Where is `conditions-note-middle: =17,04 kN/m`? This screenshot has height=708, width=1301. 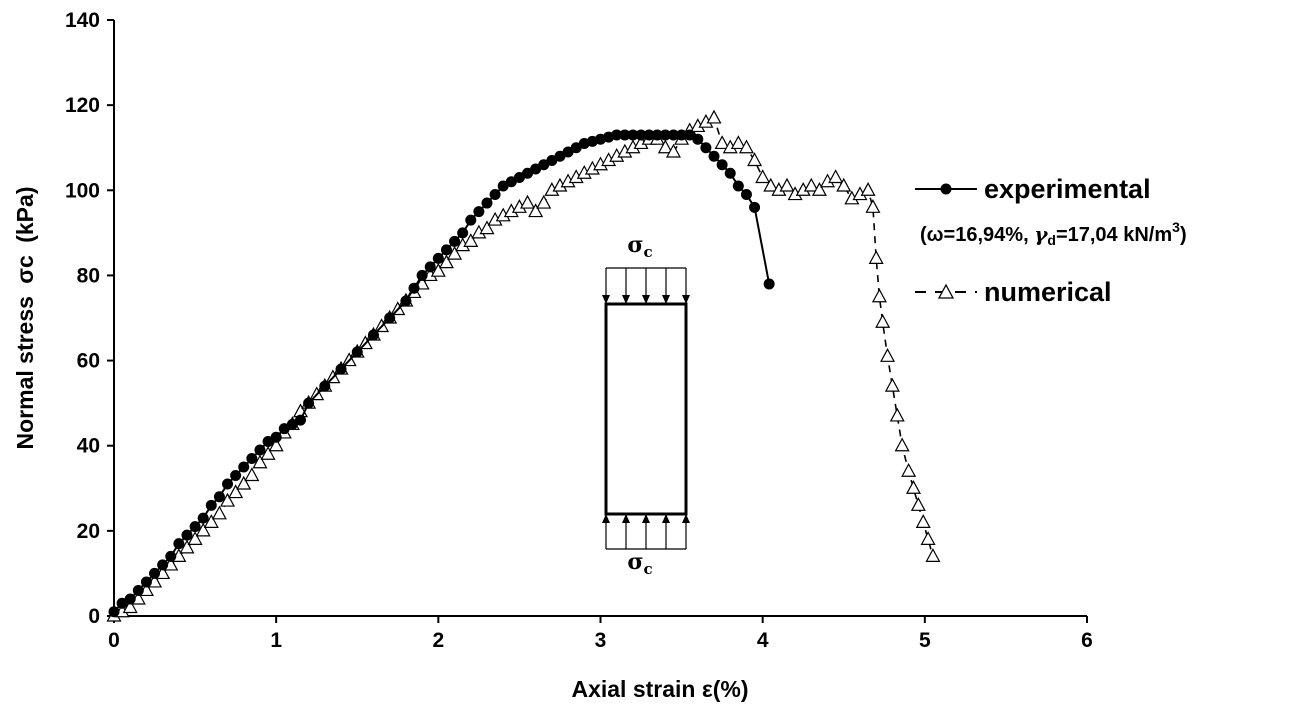 conditions-note-middle: =17,04 kN/m is located at coordinates (1114, 235).